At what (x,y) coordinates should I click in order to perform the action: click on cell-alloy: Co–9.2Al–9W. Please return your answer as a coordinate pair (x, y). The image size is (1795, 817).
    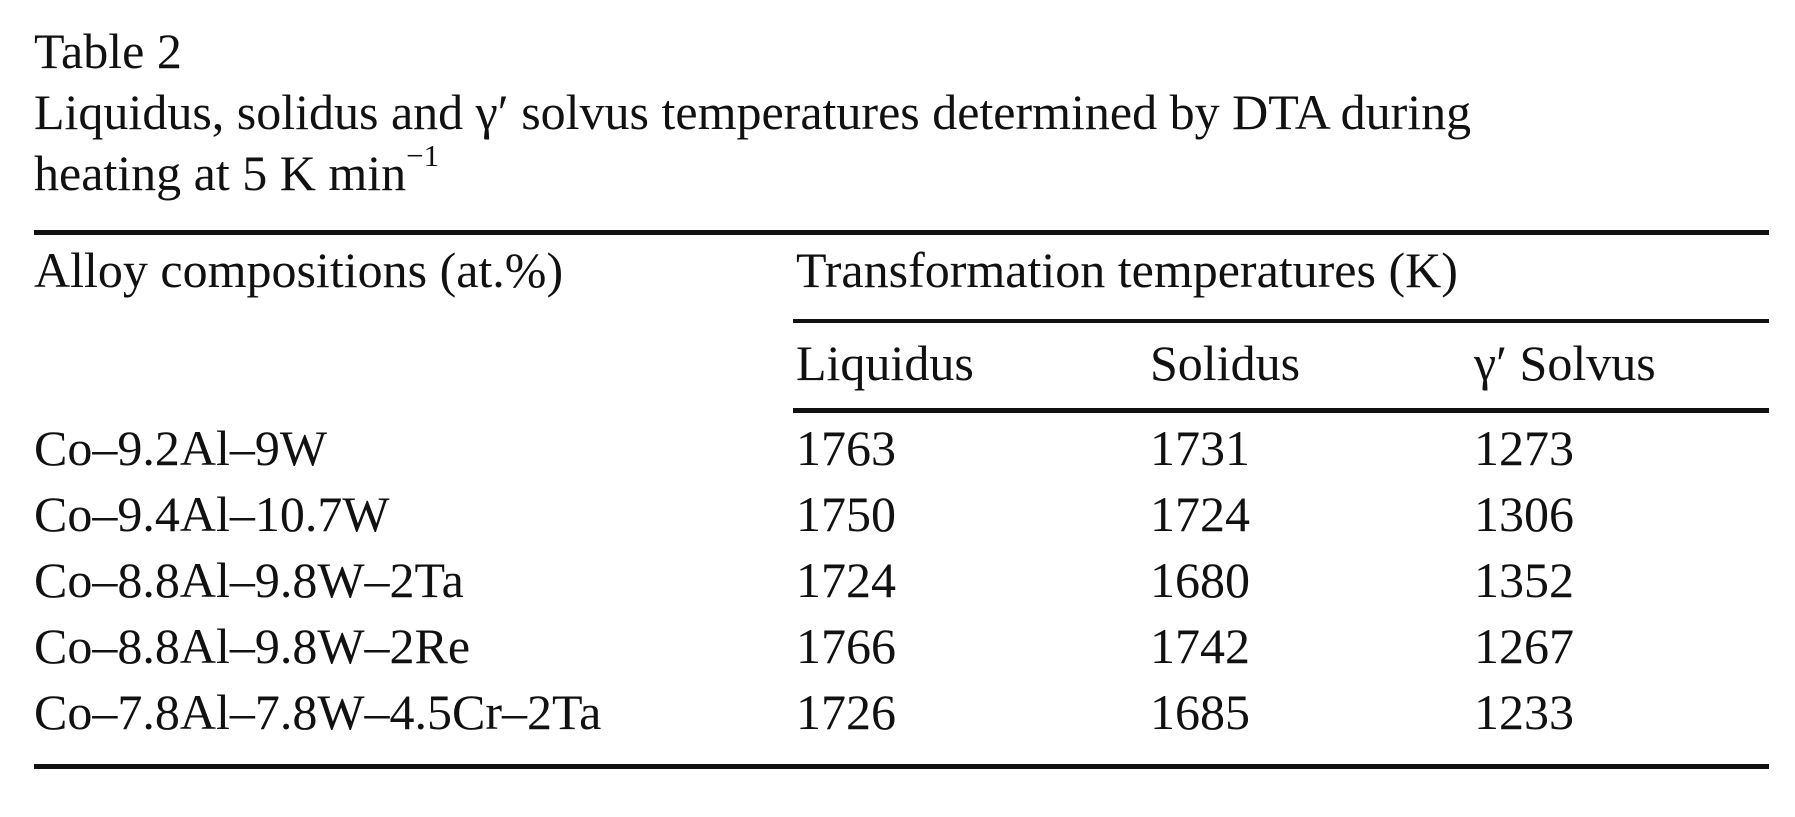
    Looking at the image, I should click on (181, 448).